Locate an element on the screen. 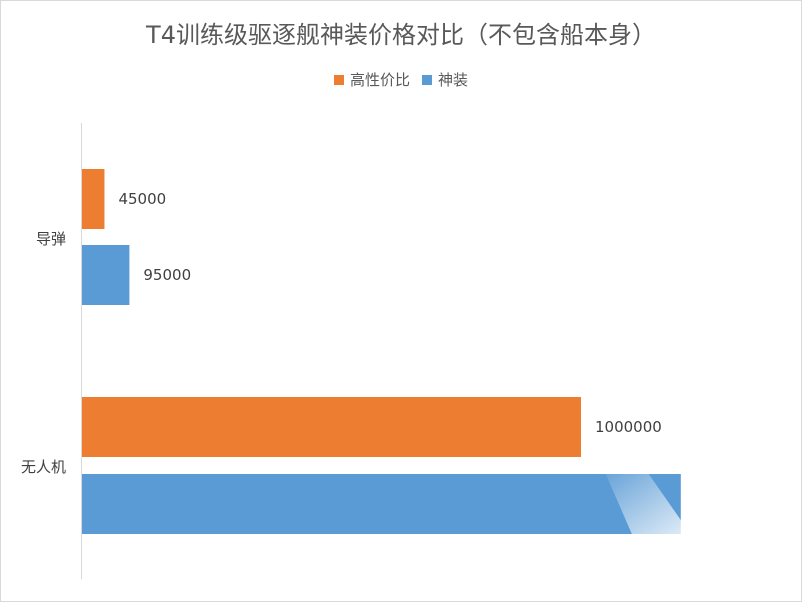 The image size is (802, 602). legend-swatch-high-value is located at coordinates (338, 79).